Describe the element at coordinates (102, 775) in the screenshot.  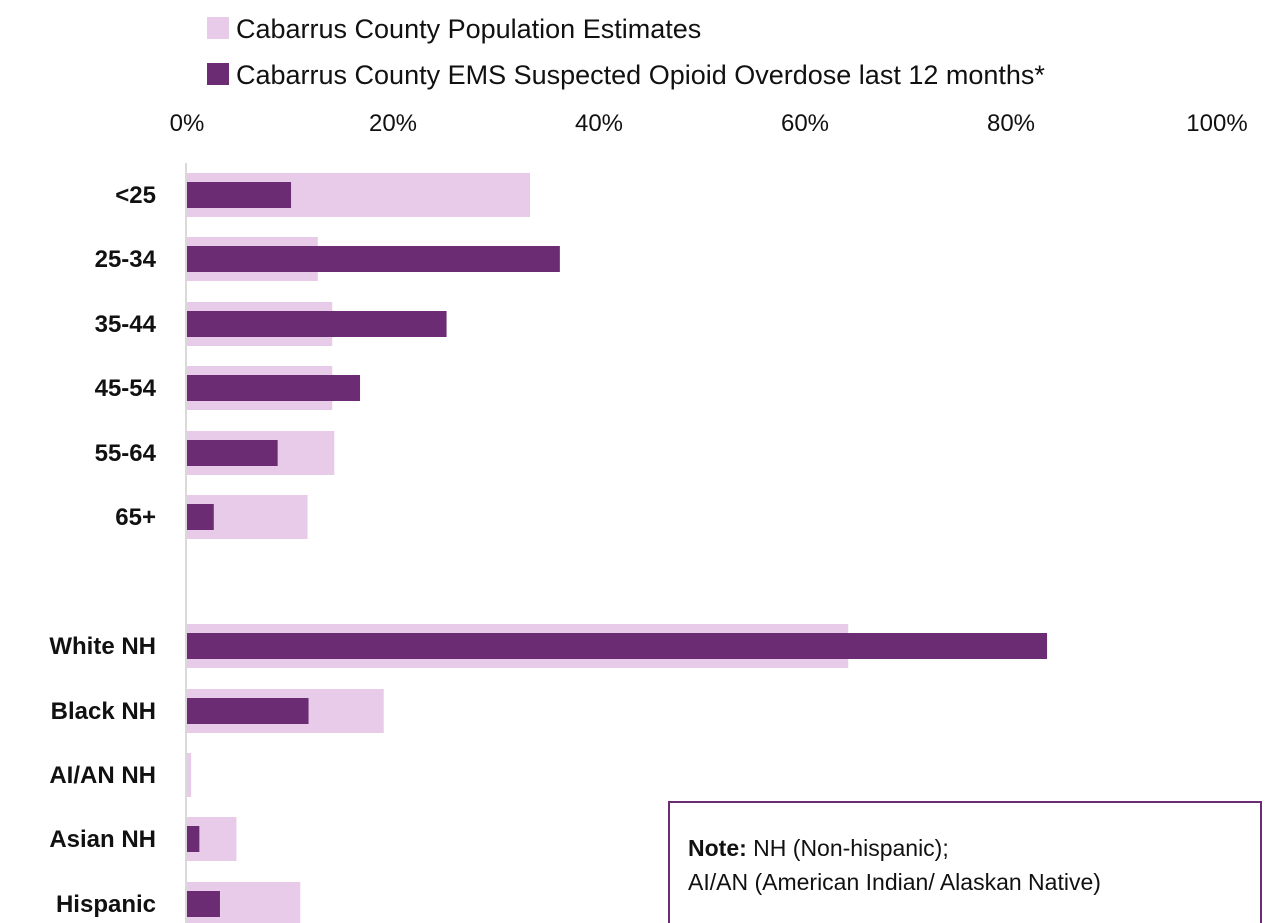
I see `category-label-8: AI/AN NH` at that location.